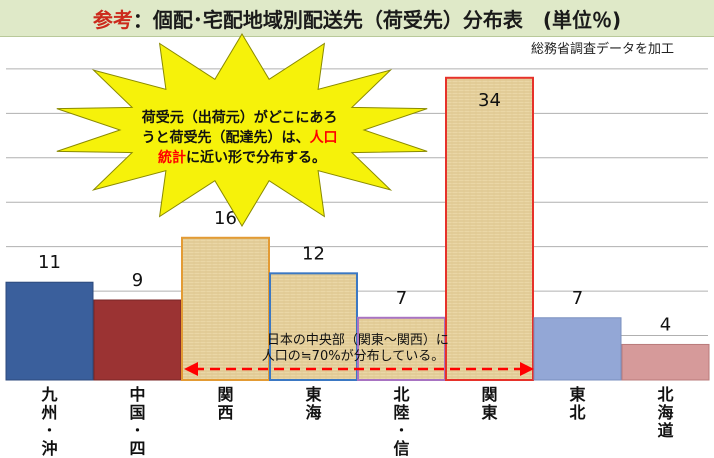 The image size is (714, 458). What do you see at coordinates (191, 369) in the screenshot?
I see `annotation-arrow-left-head` at bounding box center [191, 369].